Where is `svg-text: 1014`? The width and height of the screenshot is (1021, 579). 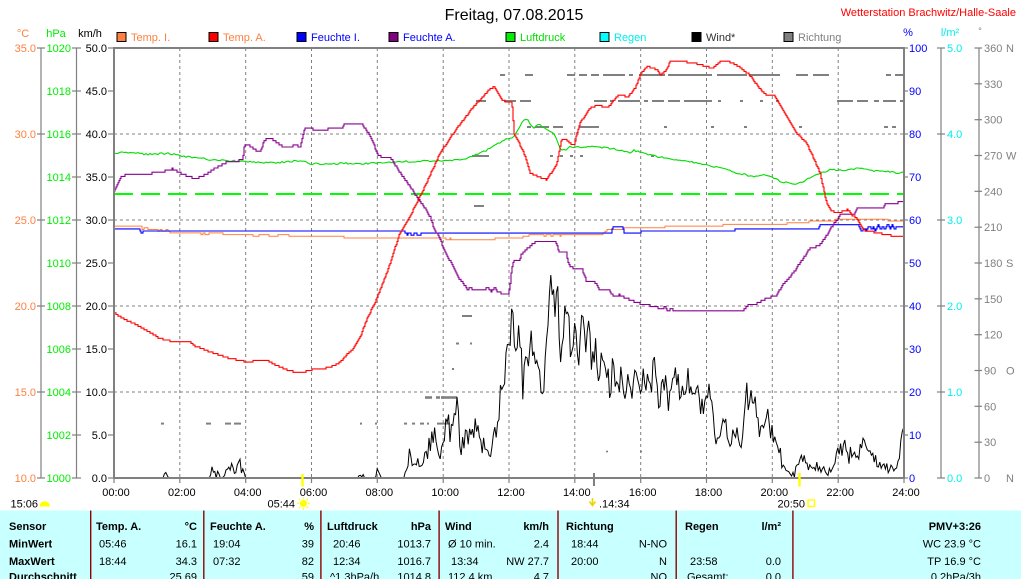 svg-text: 1014 is located at coordinates (59, 178).